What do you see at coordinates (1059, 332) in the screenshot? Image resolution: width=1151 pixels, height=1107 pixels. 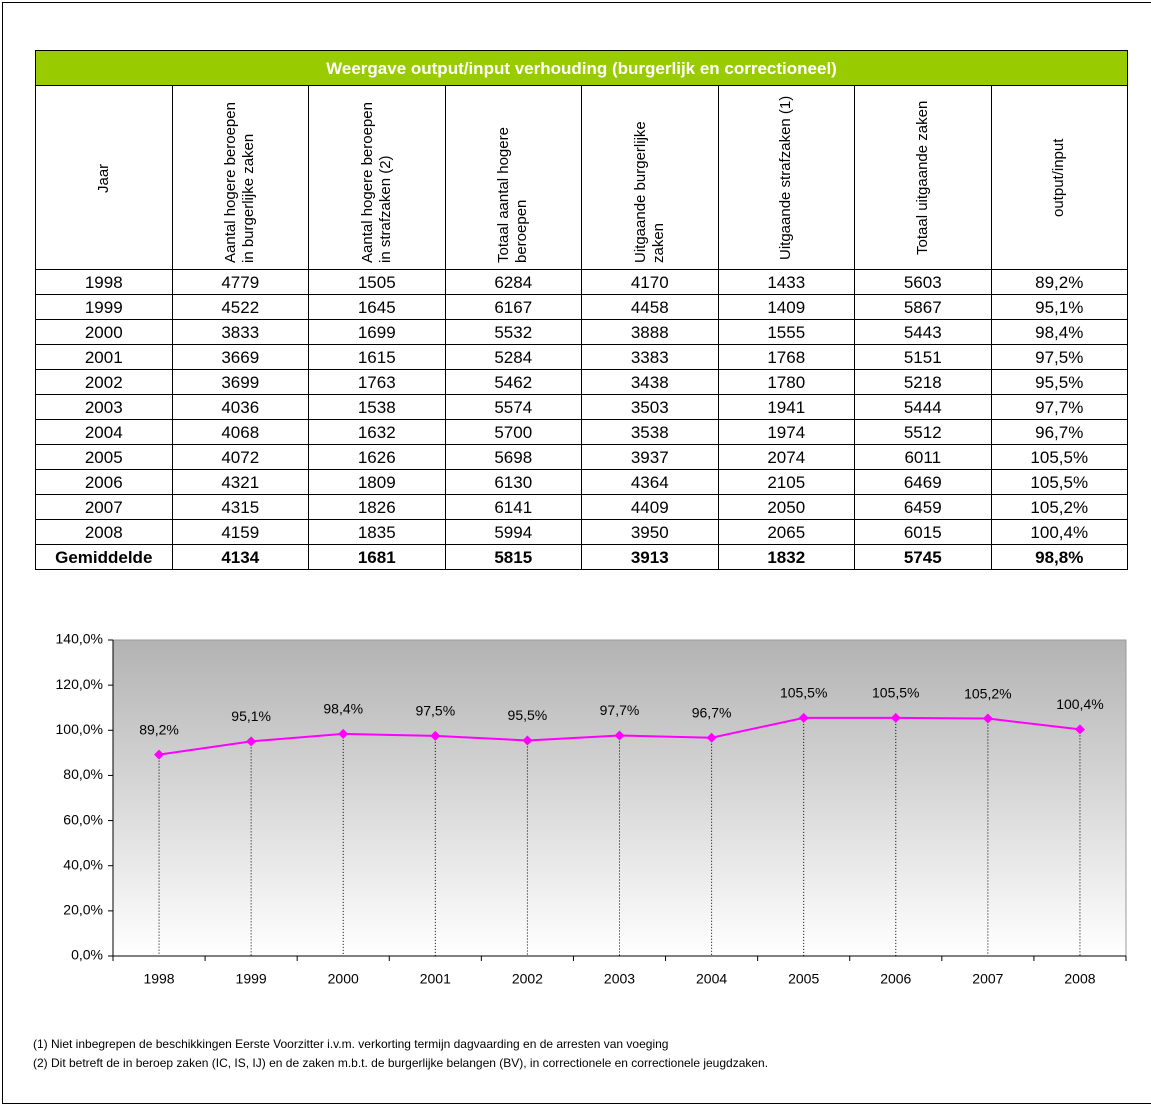 I see `cell: 98,4%` at bounding box center [1059, 332].